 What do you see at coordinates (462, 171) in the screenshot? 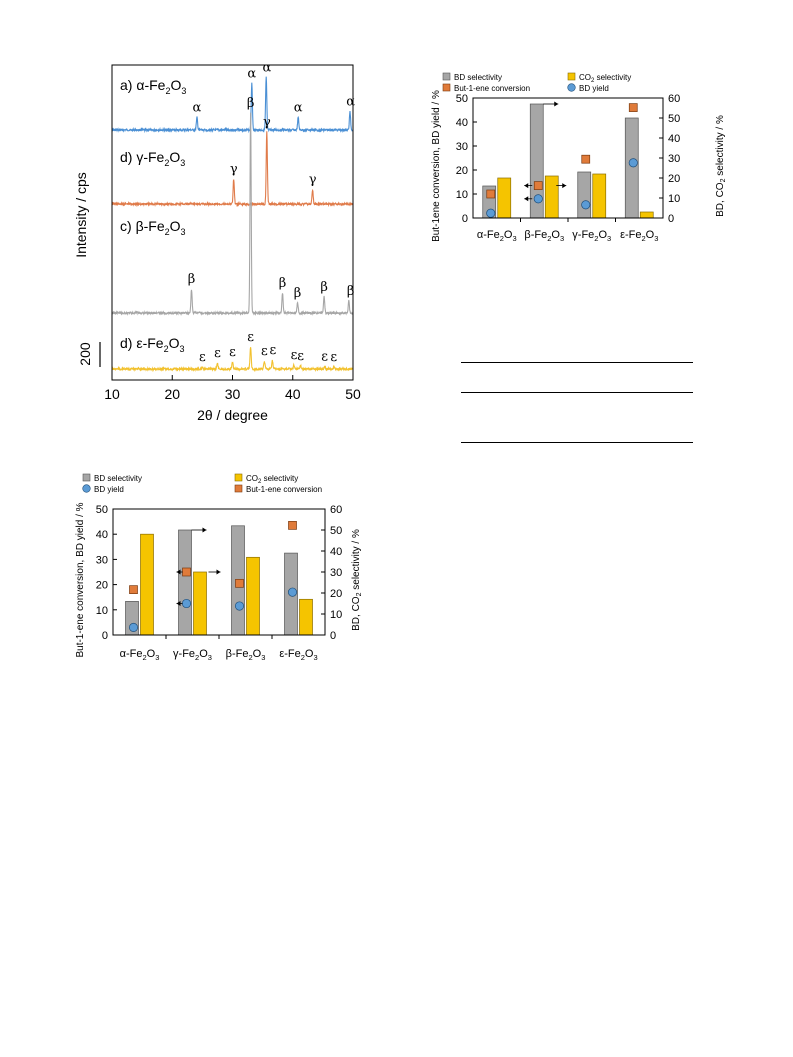
I see `left-axis-tick-label: 20` at bounding box center [462, 171].